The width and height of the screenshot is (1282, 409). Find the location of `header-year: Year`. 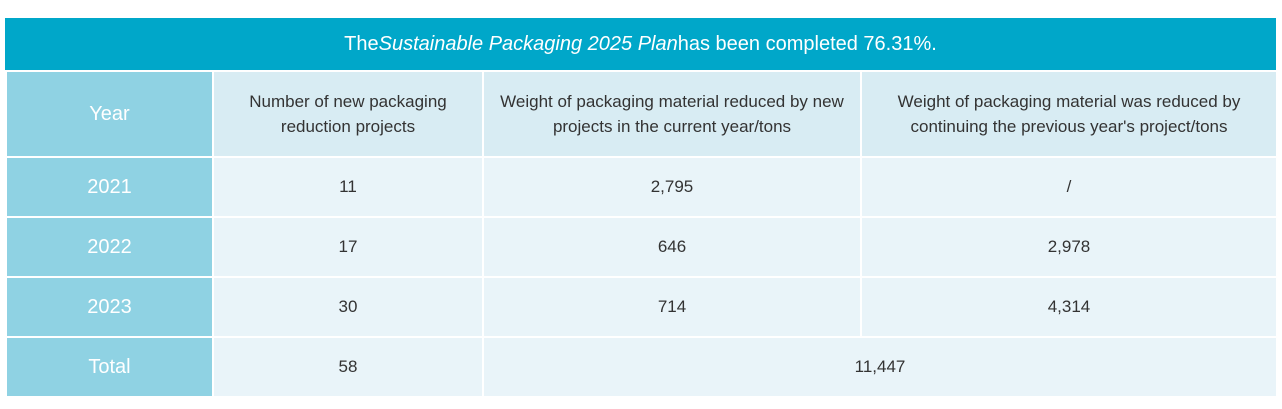

header-year: Year is located at coordinates (109, 114).